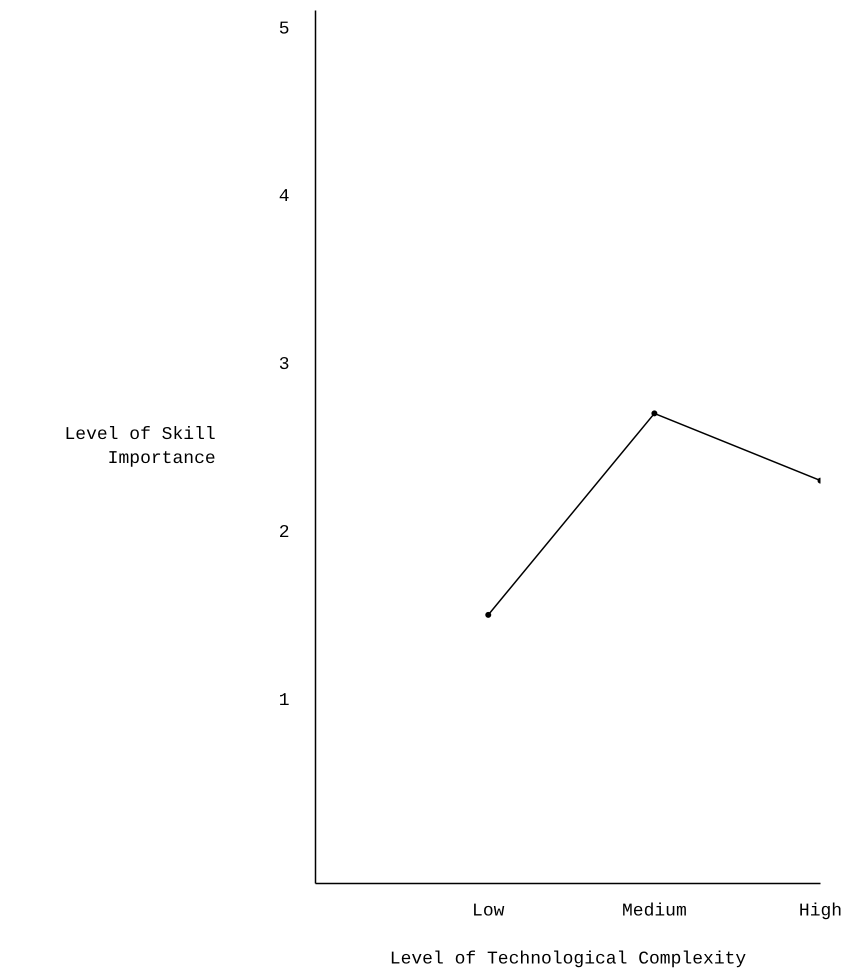  I want to click on y-tick-label: 5, so click(284, 29).